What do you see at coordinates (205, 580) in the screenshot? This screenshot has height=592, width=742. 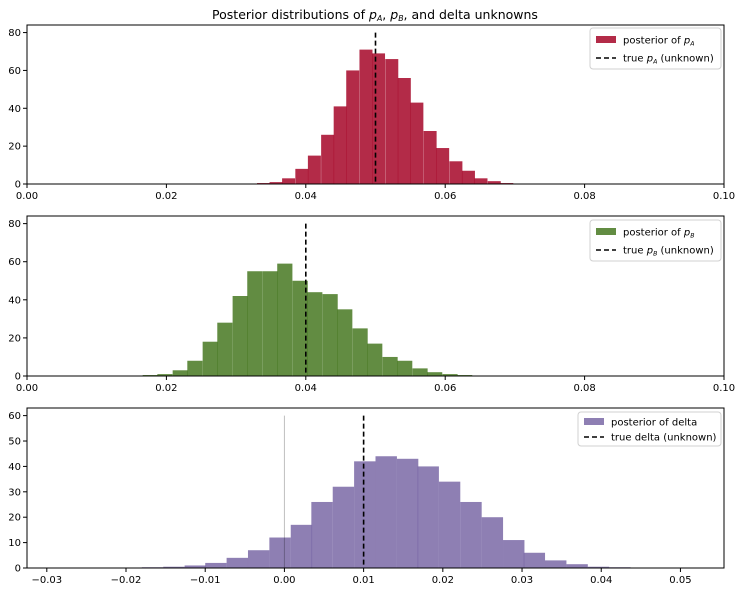 I see `x-tick-label: −0.01` at bounding box center [205, 580].